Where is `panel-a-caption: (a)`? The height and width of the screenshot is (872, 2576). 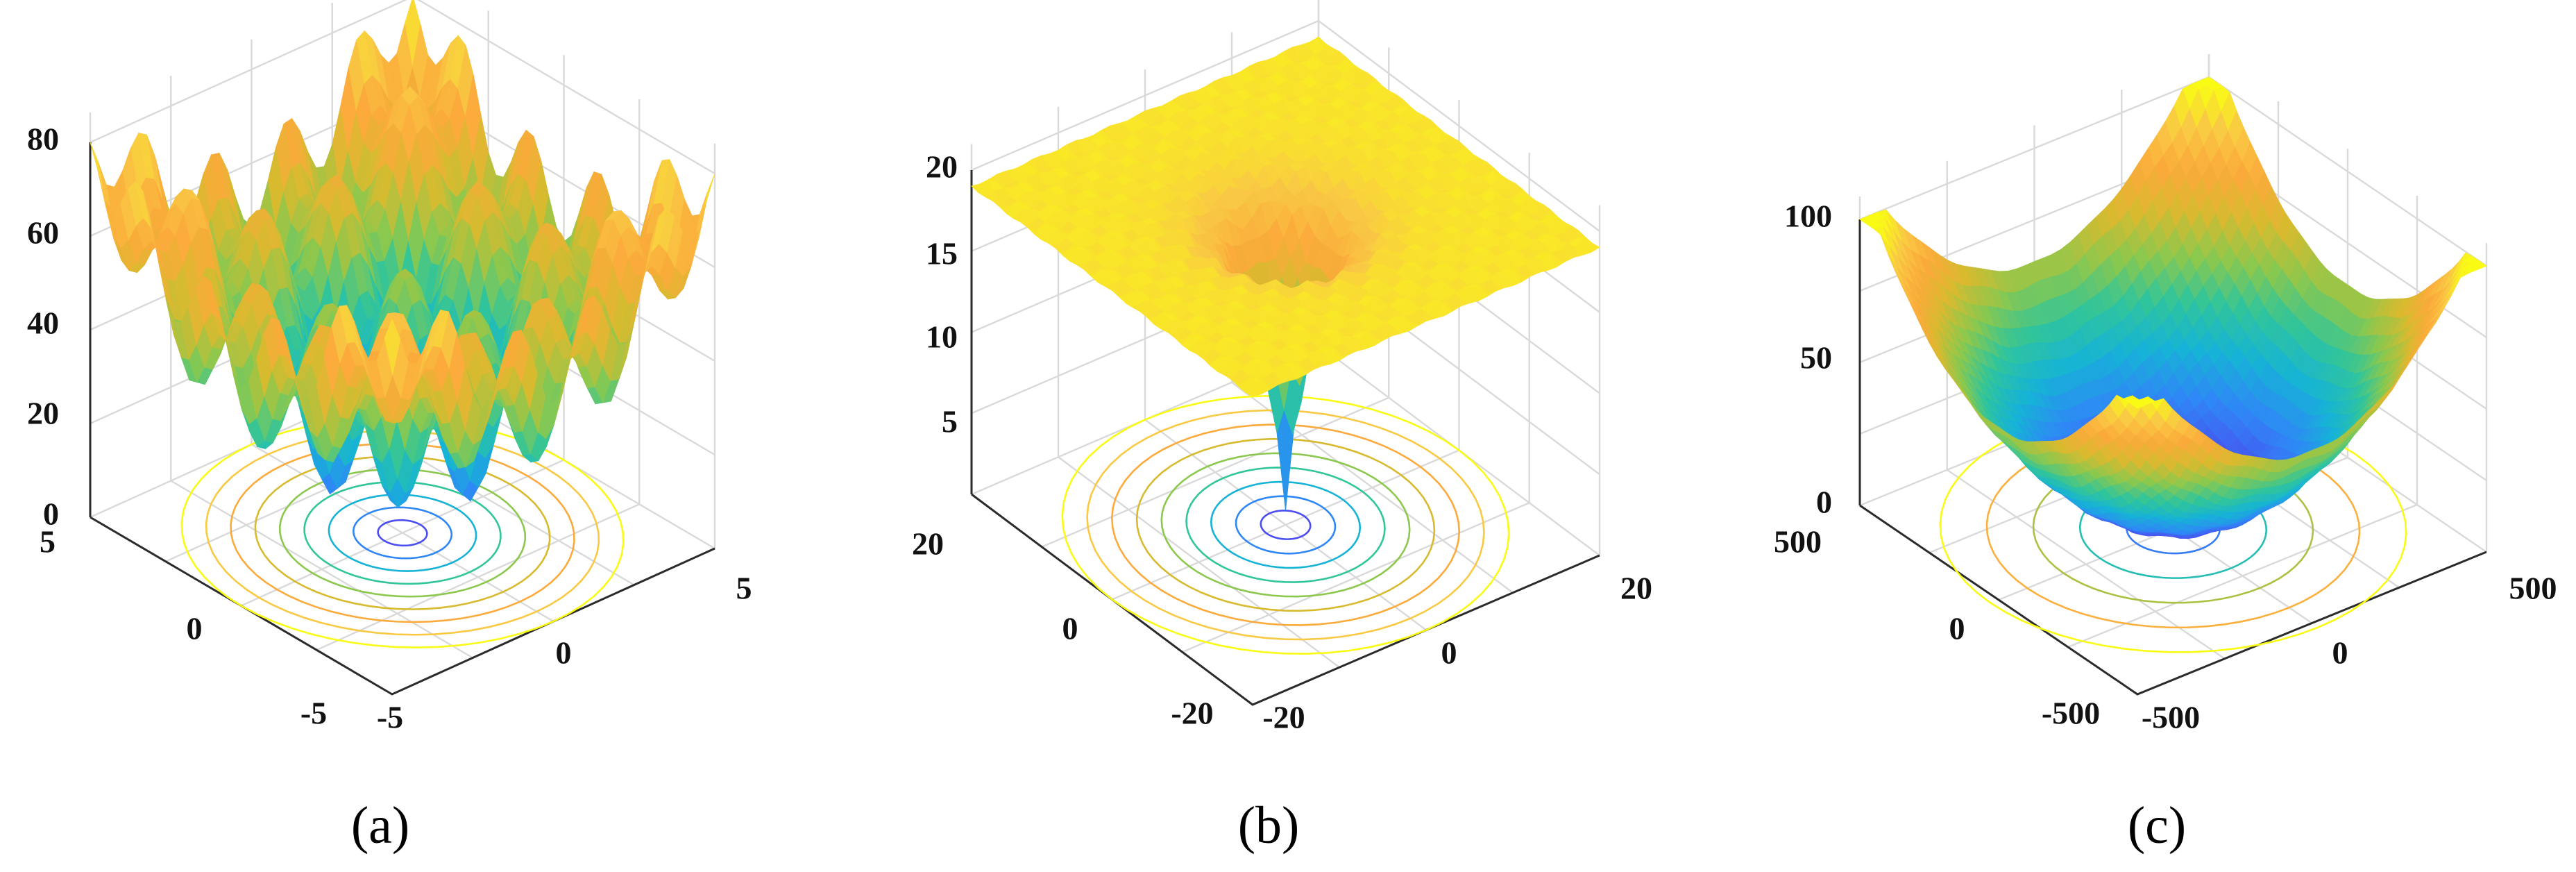 panel-a-caption: (a) is located at coordinates (380, 825).